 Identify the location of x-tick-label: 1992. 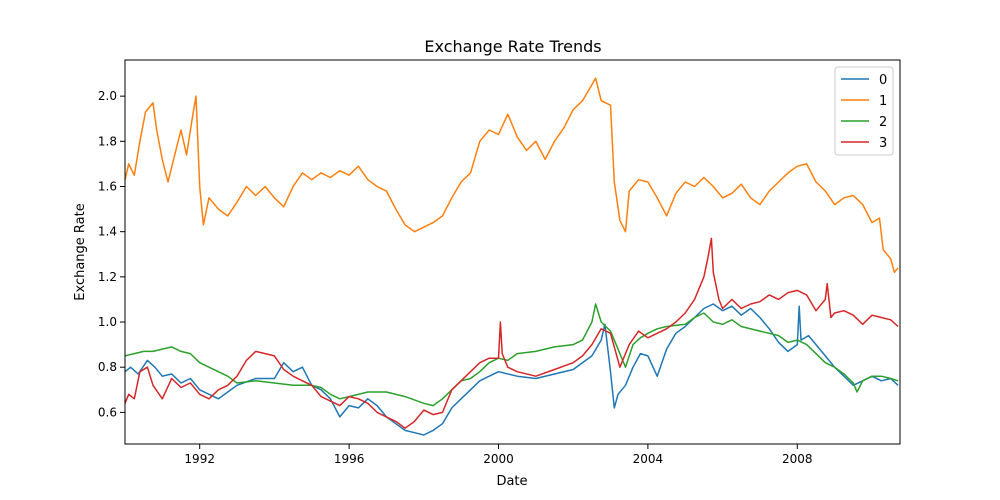
(199, 459).